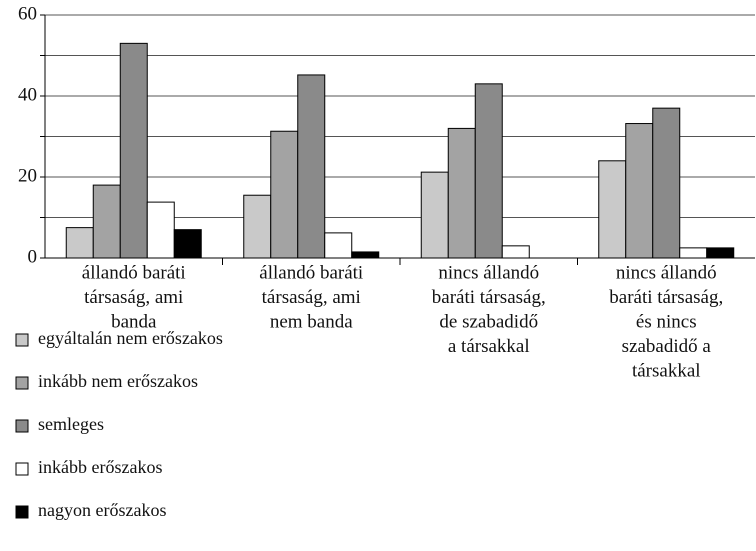  I want to click on x-tick-label: a társakkal, so click(489, 346).